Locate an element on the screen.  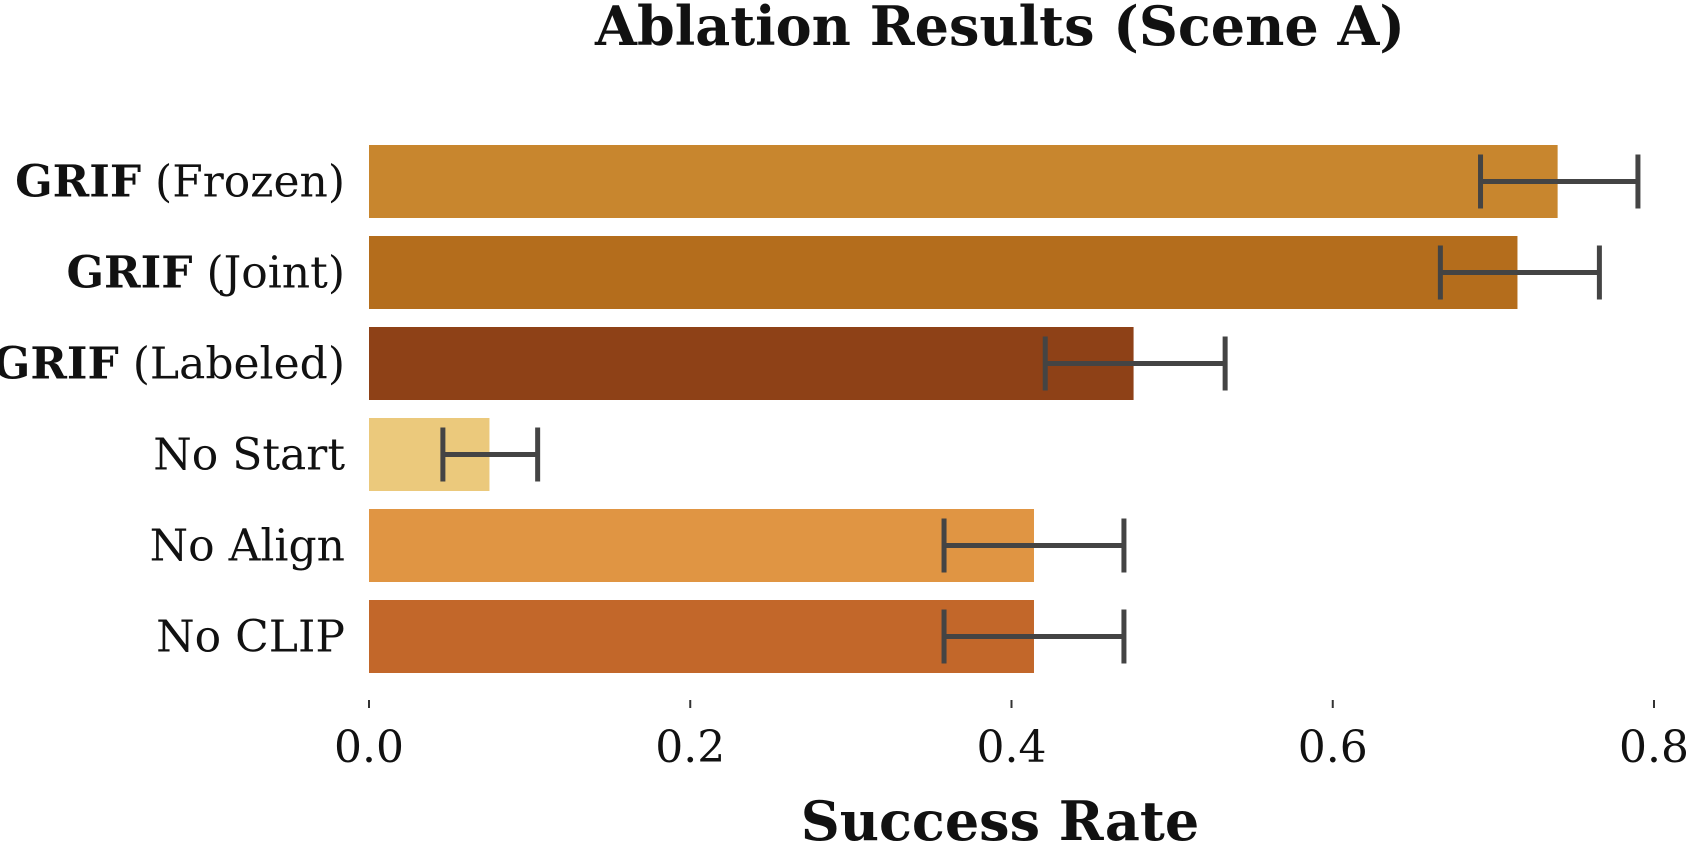
category-label-text: No Align is located at coordinates (247, 546).